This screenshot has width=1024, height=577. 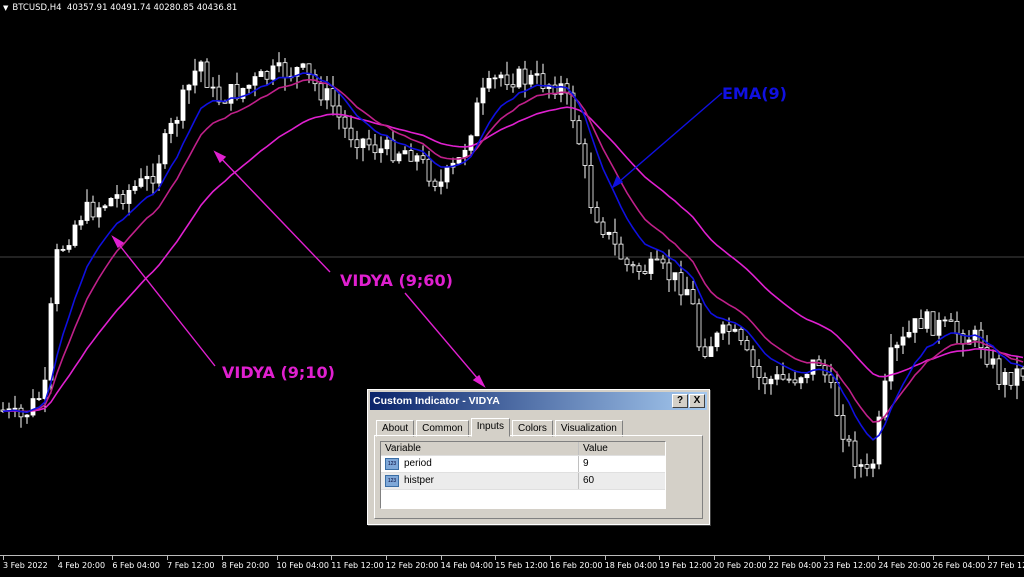 I want to click on ohlc-values: 40357.91 40491.74 40280.85 40436.81, so click(x=152, y=8).